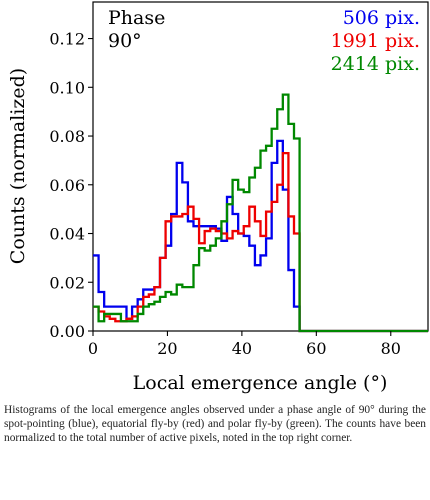 This screenshot has height=500, width=430. What do you see at coordinates (67, 282) in the screenshot?
I see `y-tick-label: 0.02` at bounding box center [67, 282].